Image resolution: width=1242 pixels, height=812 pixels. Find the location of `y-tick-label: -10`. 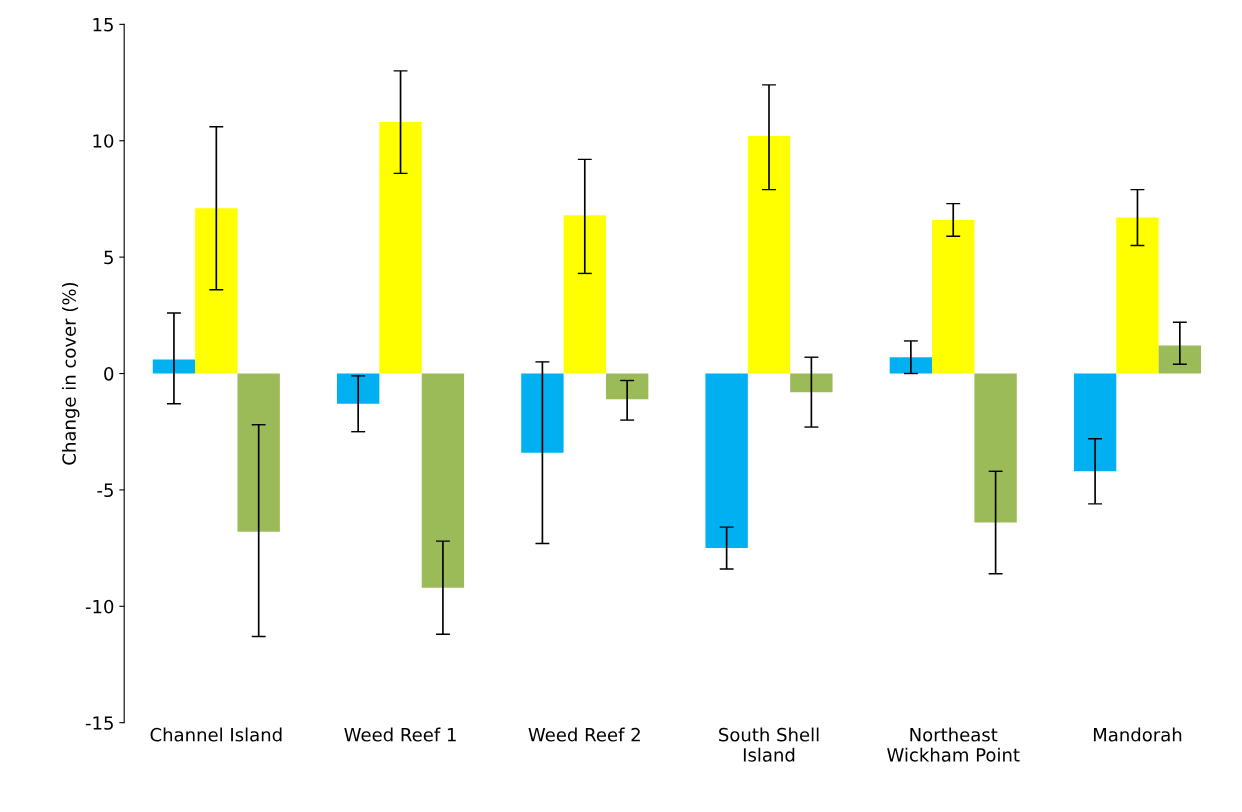

y-tick-label: -10 is located at coordinates (99, 606).